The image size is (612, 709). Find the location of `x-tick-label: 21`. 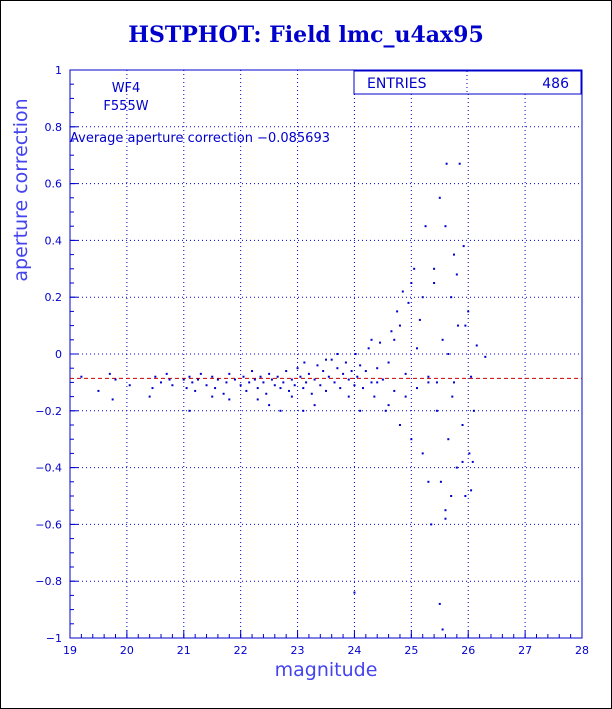

x-tick-label: 21 is located at coordinates (184, 650).